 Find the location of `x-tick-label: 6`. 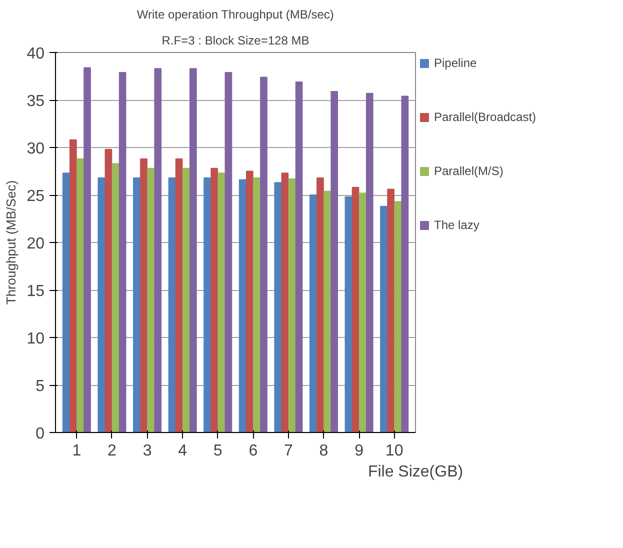

x-tick-label: 6 is located at coordinates (253, 451).